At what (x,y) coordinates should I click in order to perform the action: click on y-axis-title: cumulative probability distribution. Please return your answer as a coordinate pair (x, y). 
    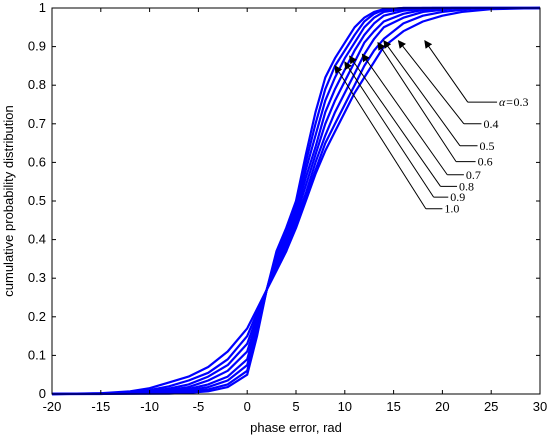
    Looking at the image, I should click on (8, 200).